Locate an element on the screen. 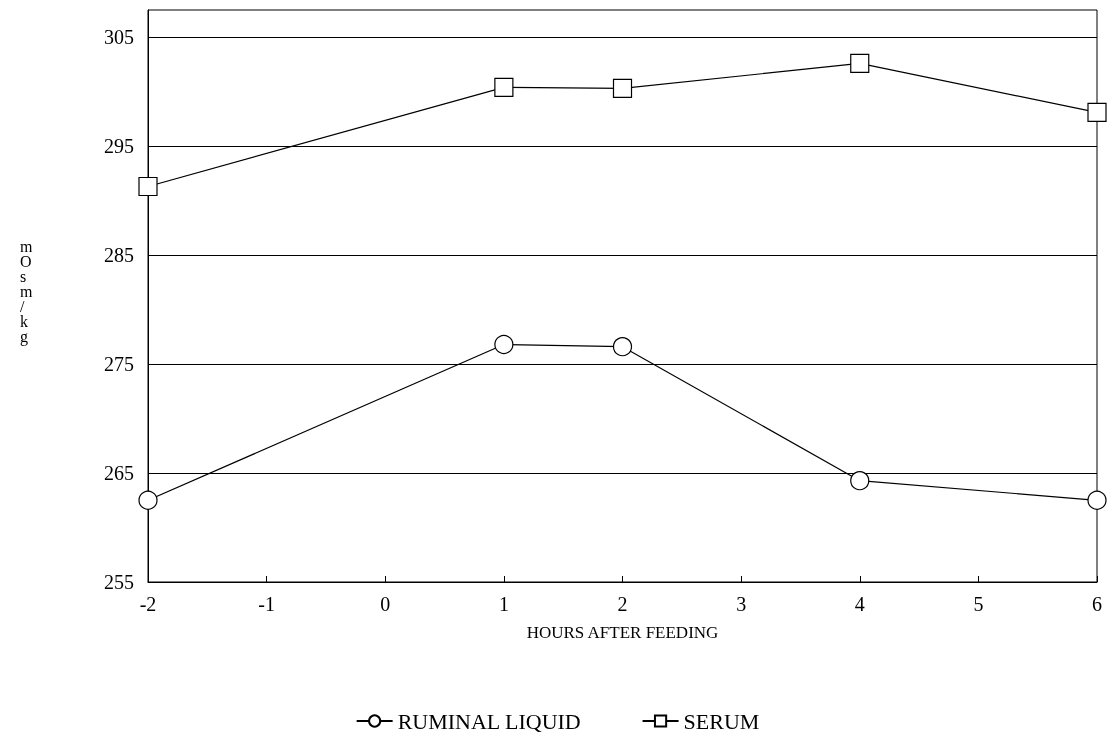  x-tick-label: 2 is located at coordinates (622, 604).